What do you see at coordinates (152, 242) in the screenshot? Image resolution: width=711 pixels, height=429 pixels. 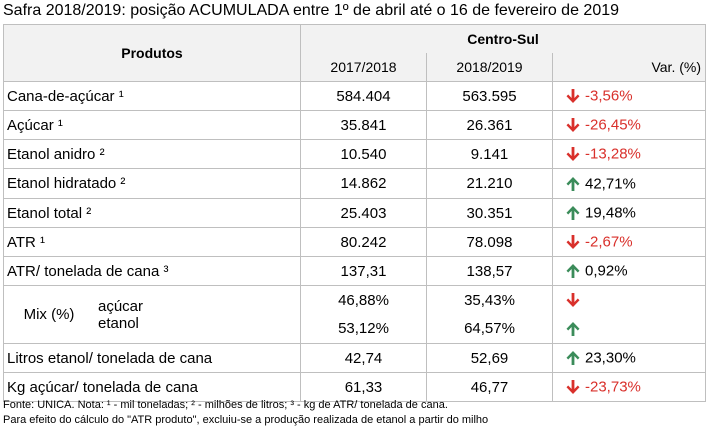 I see `row-label: ATR ¹` at bounding box center [152, 242].